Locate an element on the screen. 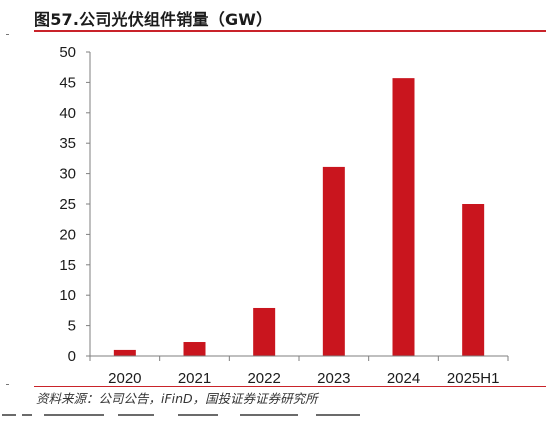  source-note: 资料来源：公司公告，iFinD，国投证券证券研究所 is located at coordinates (177, 398).